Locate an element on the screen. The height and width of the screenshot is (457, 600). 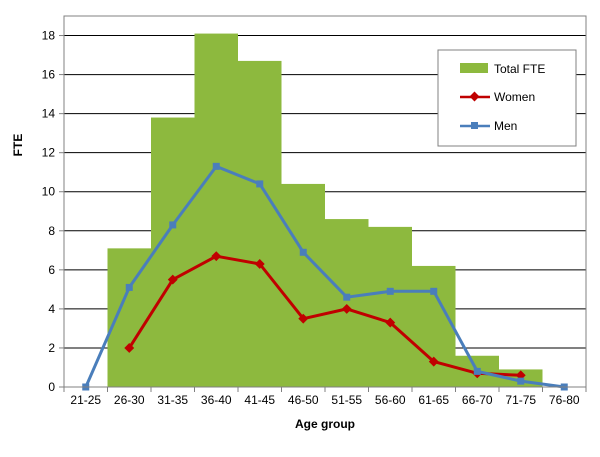
y-tick-label: 12 is located at coordinates (49, 153).